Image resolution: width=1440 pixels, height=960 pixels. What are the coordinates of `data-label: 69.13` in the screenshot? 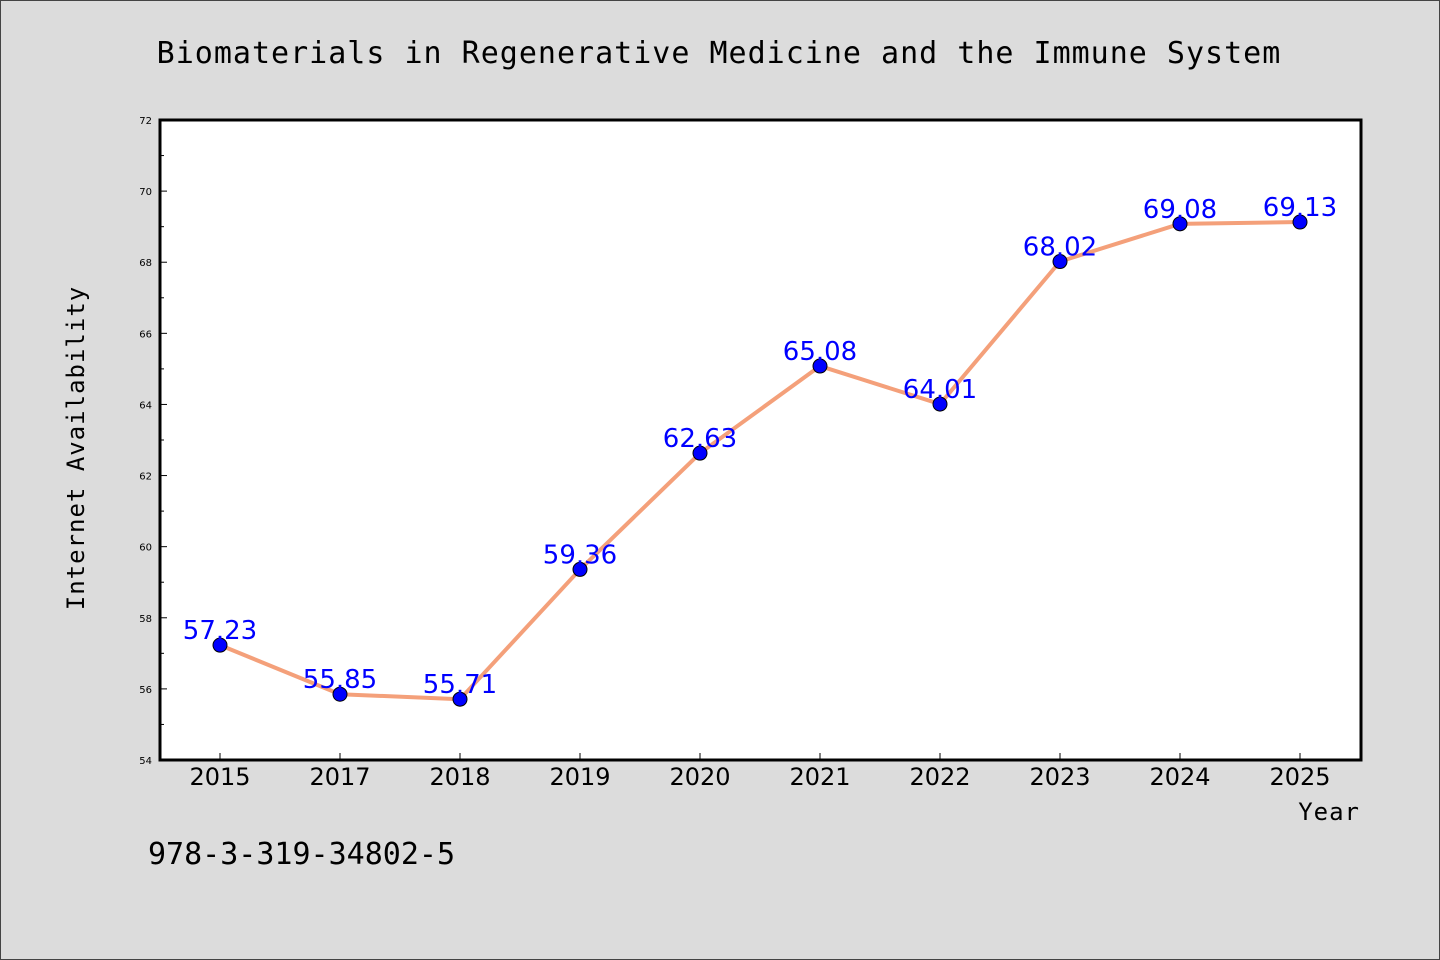 It's located at (1300, 208).